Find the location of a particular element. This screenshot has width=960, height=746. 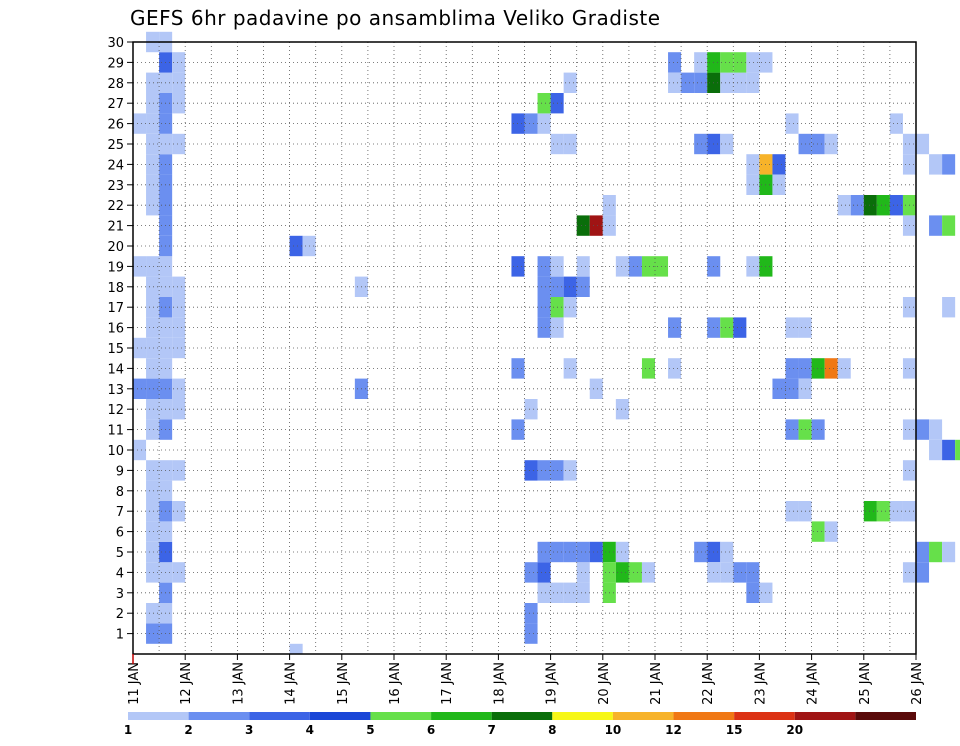

y-tick-label: 25 is located at coordinates (115, 145).